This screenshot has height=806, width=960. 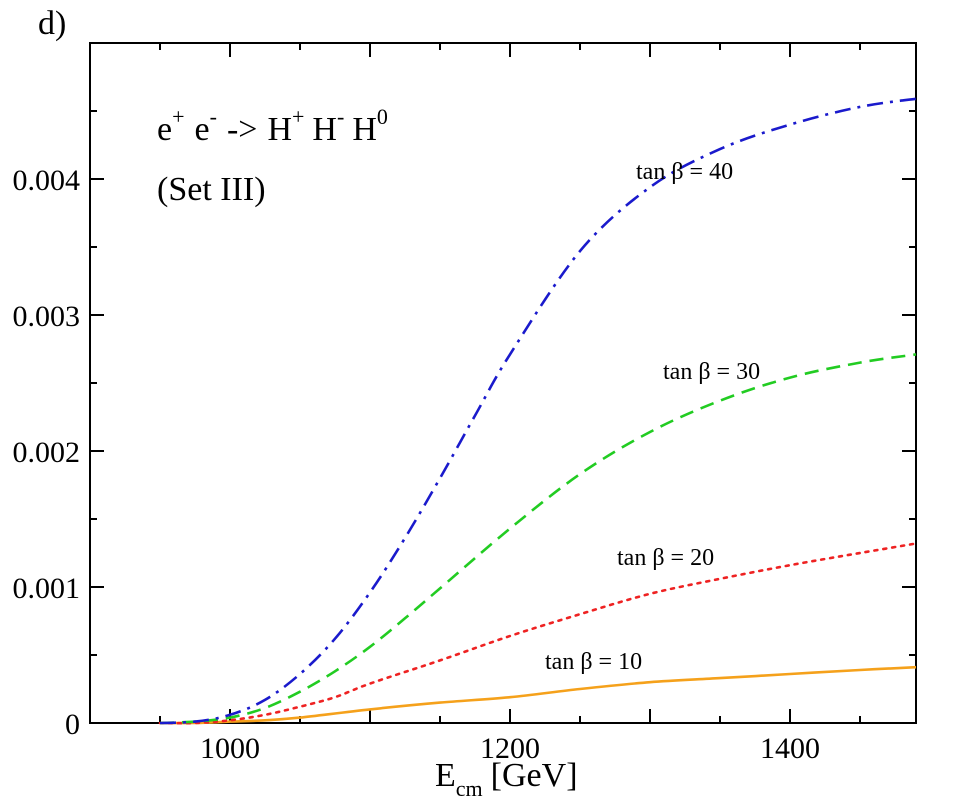 I want to click on series-annotation-10: tan β = 10, so click(x=593, y=662).